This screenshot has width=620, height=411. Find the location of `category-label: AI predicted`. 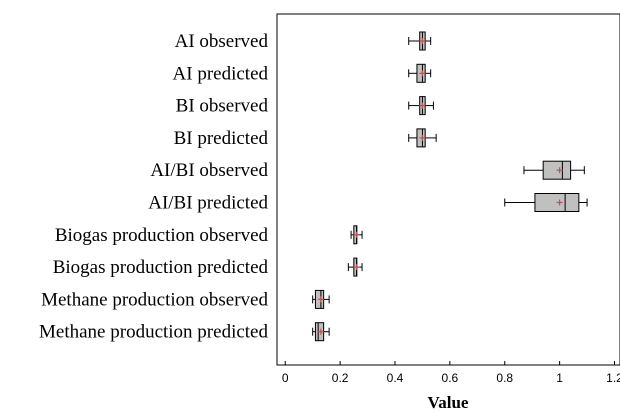

category-label: AI predicted is located at coordinates (221, 73).